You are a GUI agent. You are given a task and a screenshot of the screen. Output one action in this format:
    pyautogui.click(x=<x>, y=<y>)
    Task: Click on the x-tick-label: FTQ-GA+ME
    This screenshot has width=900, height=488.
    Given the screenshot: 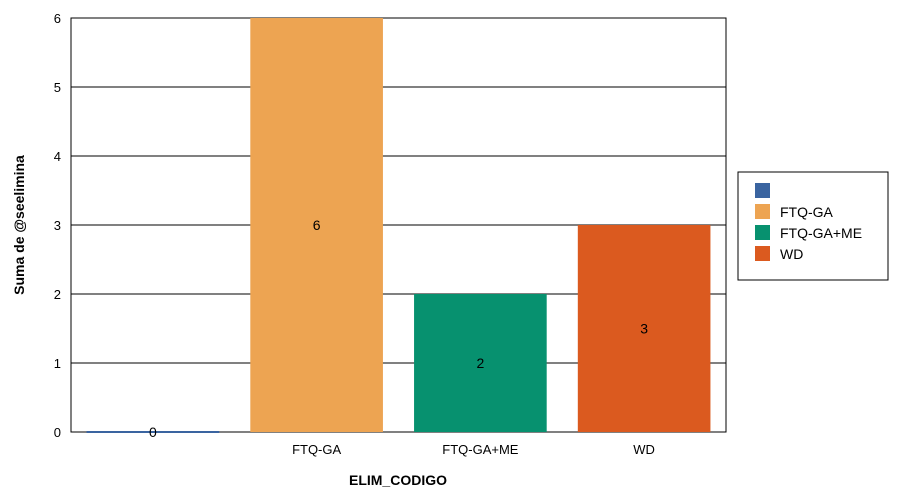 What is the action you would take?
    pyautogui.click(x=480, y=449)
    